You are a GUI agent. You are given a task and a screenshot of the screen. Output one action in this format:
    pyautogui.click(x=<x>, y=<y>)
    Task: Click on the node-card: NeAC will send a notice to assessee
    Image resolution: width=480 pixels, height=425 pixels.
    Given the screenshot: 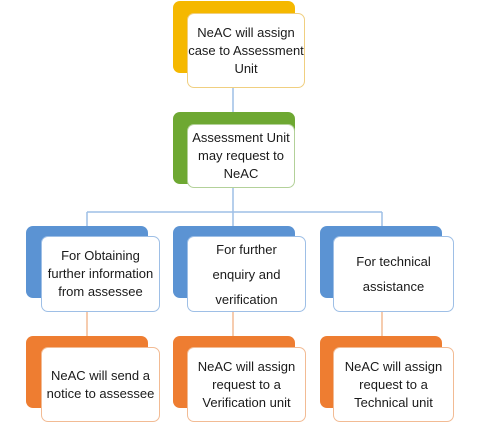 What is the action you would take?
    pyautogui.click(x=100, y=384)
    